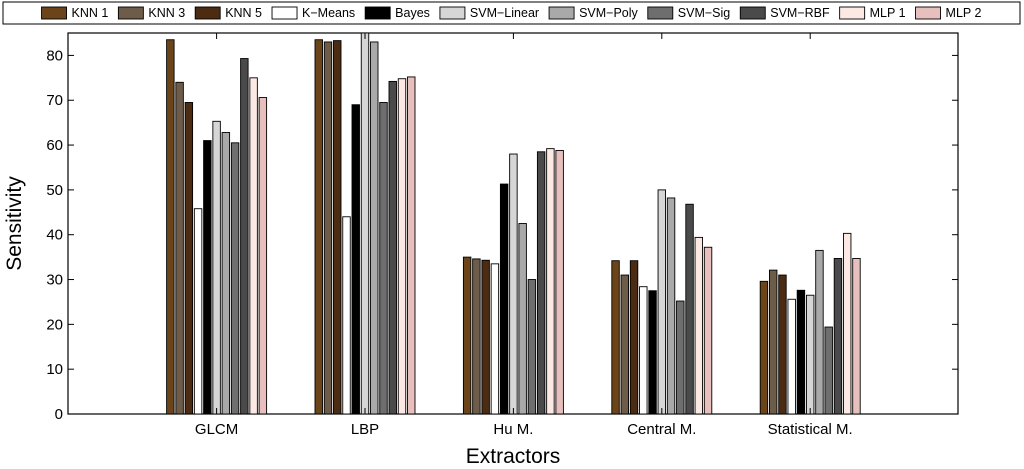 Image resolution: width=1024 pixels, height=469 pixels. Describe the element at coordinates (54, 145) in the screenshot. I see `y-tick-label: 60` at that location.